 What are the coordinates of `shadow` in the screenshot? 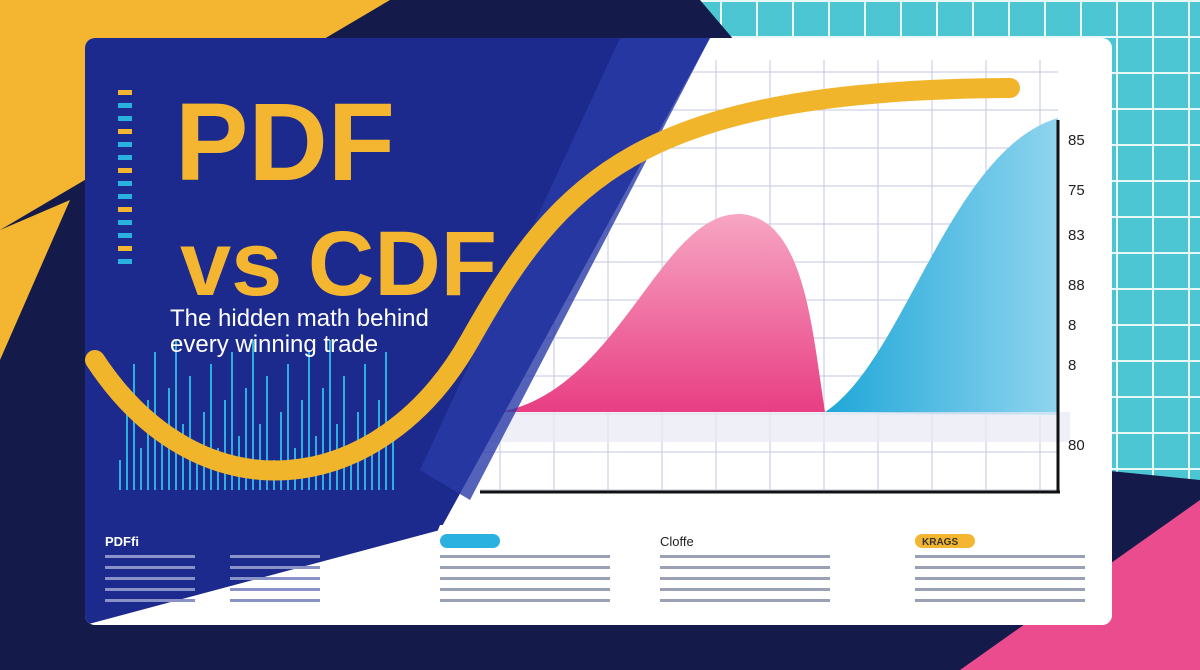 It's located at (770, 427).